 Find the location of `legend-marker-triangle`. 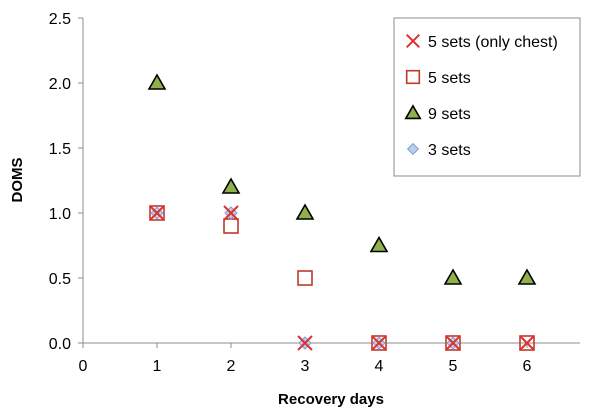

legend-marker-triangle is located at coordinates (413, 112).